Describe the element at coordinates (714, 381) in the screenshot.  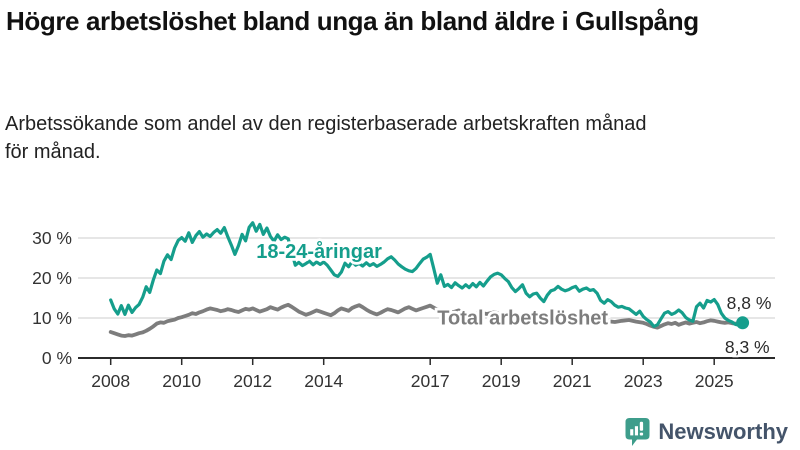
I see `x-axis-label: 2025` at that location.